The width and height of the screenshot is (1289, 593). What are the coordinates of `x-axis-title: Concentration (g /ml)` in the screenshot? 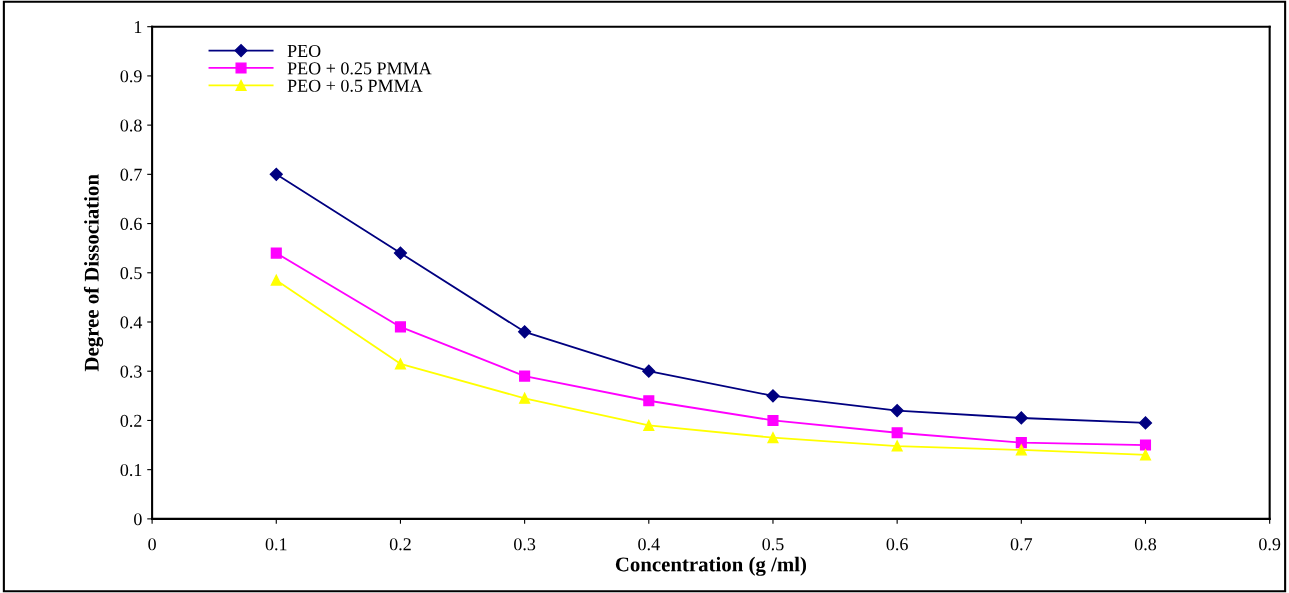 It's located at (711, 566).